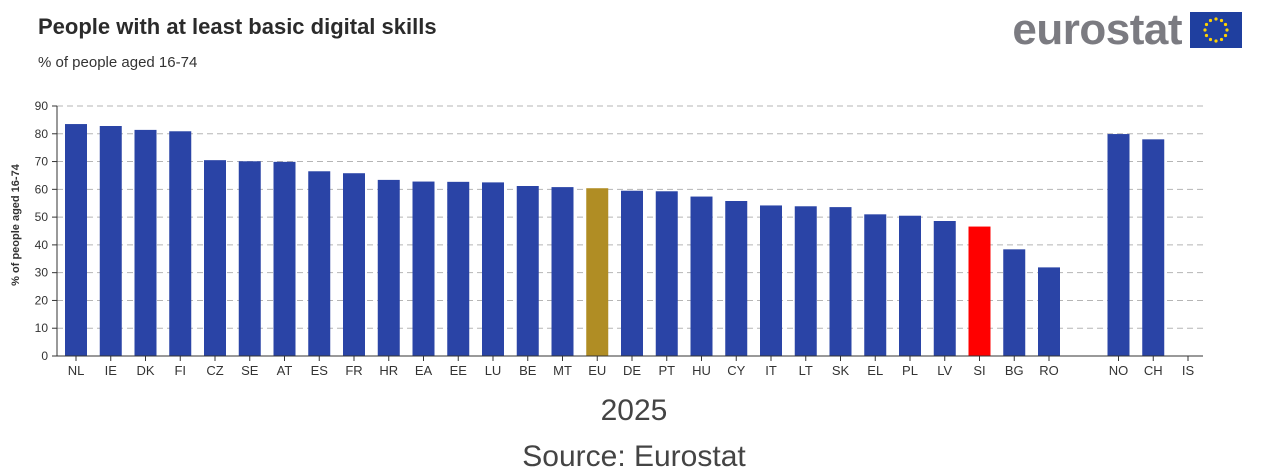 The image size is (1268, 474). What do you see at coordinates (215, 258) in the screenshot?
I see `bar-cz` at bounding box center [215, 258].